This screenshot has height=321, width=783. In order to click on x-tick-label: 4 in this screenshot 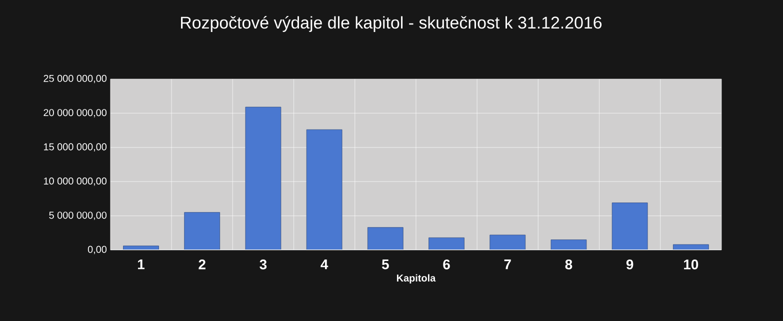, I will do `click(324, 265)`.